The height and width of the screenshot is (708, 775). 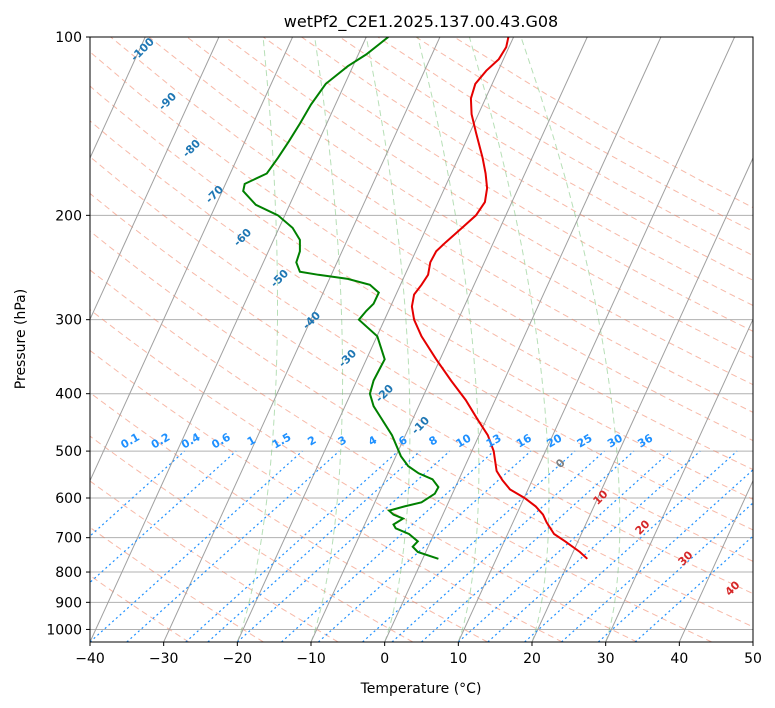 I want to click on x-tick-label: −10, so click(x=311, y=659).